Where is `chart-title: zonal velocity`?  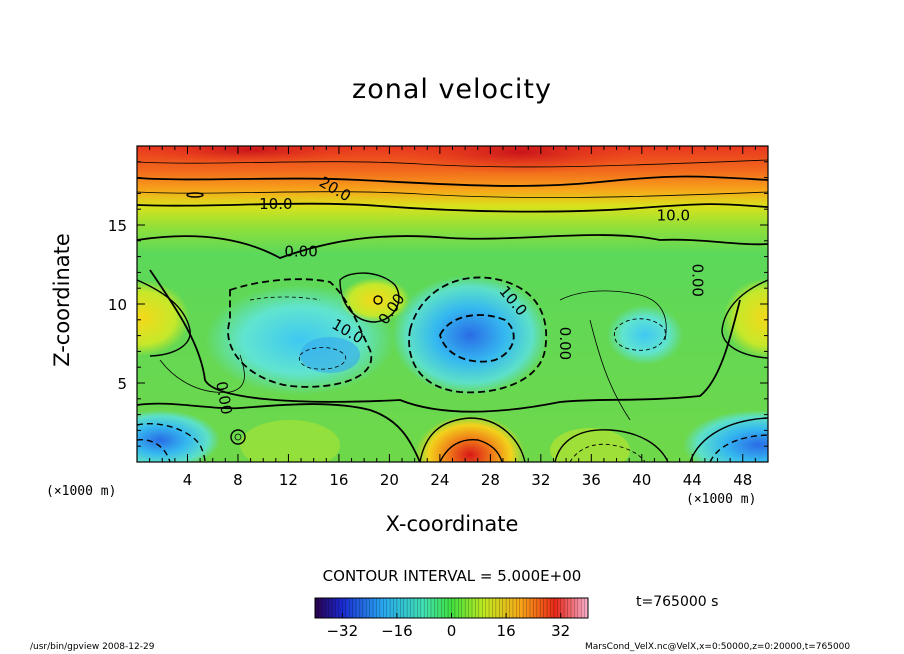 chart-title: zonal velocity is located at coordinates (452, 89).